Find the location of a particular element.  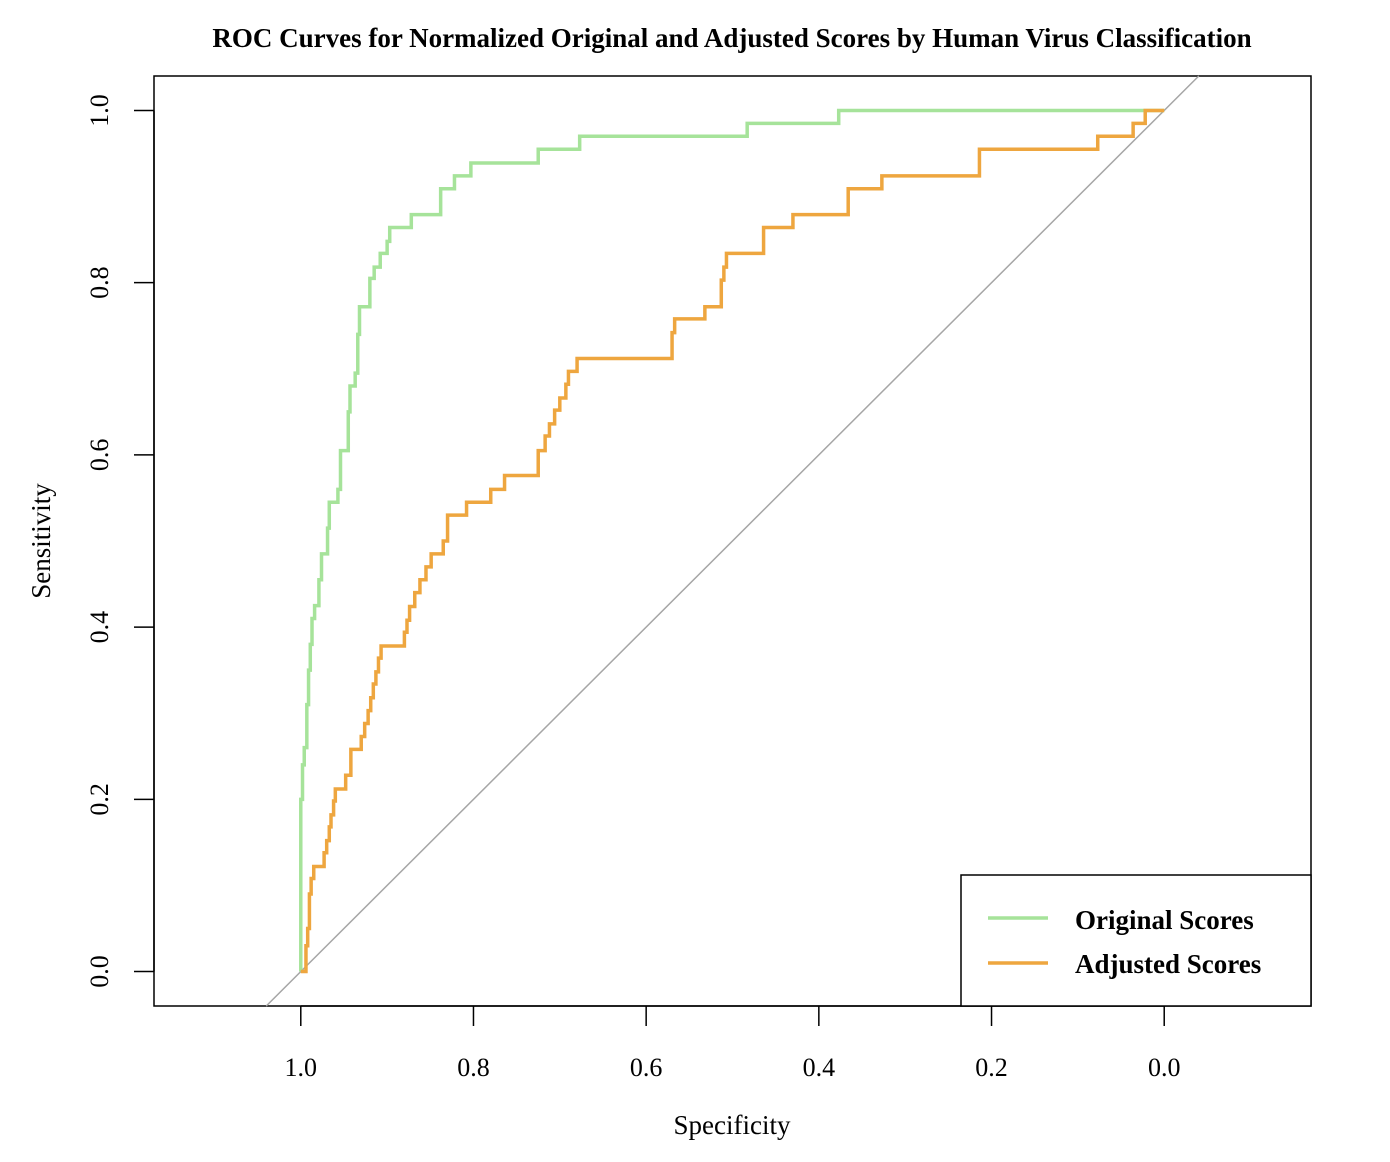

y-tick-label: 0.0 is located at coordinates (99, 971).